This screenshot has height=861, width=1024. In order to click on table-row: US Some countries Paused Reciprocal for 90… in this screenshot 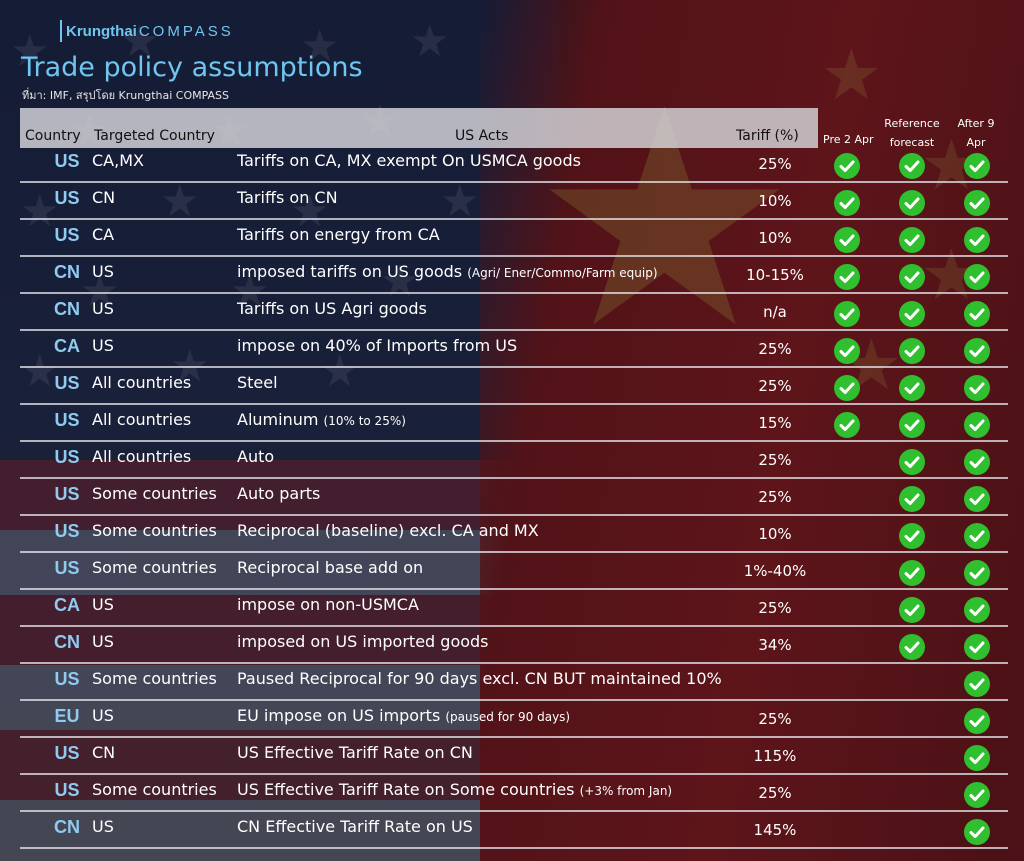, I will do `click(514, 682)`.